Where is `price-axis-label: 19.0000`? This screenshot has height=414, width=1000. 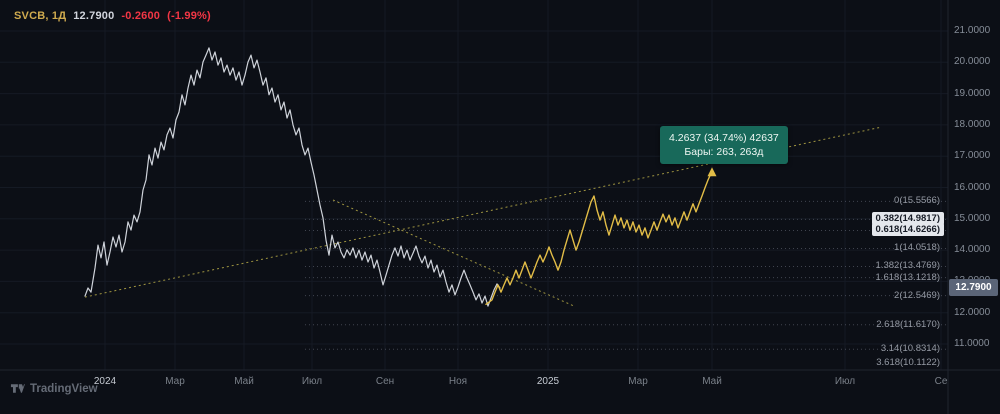 price-axis-label: 19.0000 is located at coordinates (972, 93).